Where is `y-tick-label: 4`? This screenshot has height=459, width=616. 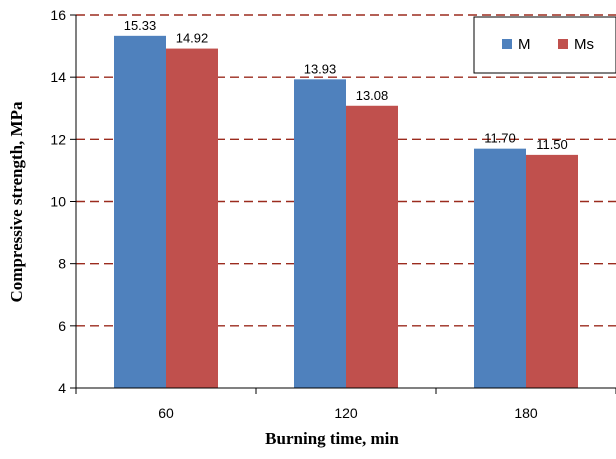
y-tick-label: 4 is located at coordinates (62, 388).